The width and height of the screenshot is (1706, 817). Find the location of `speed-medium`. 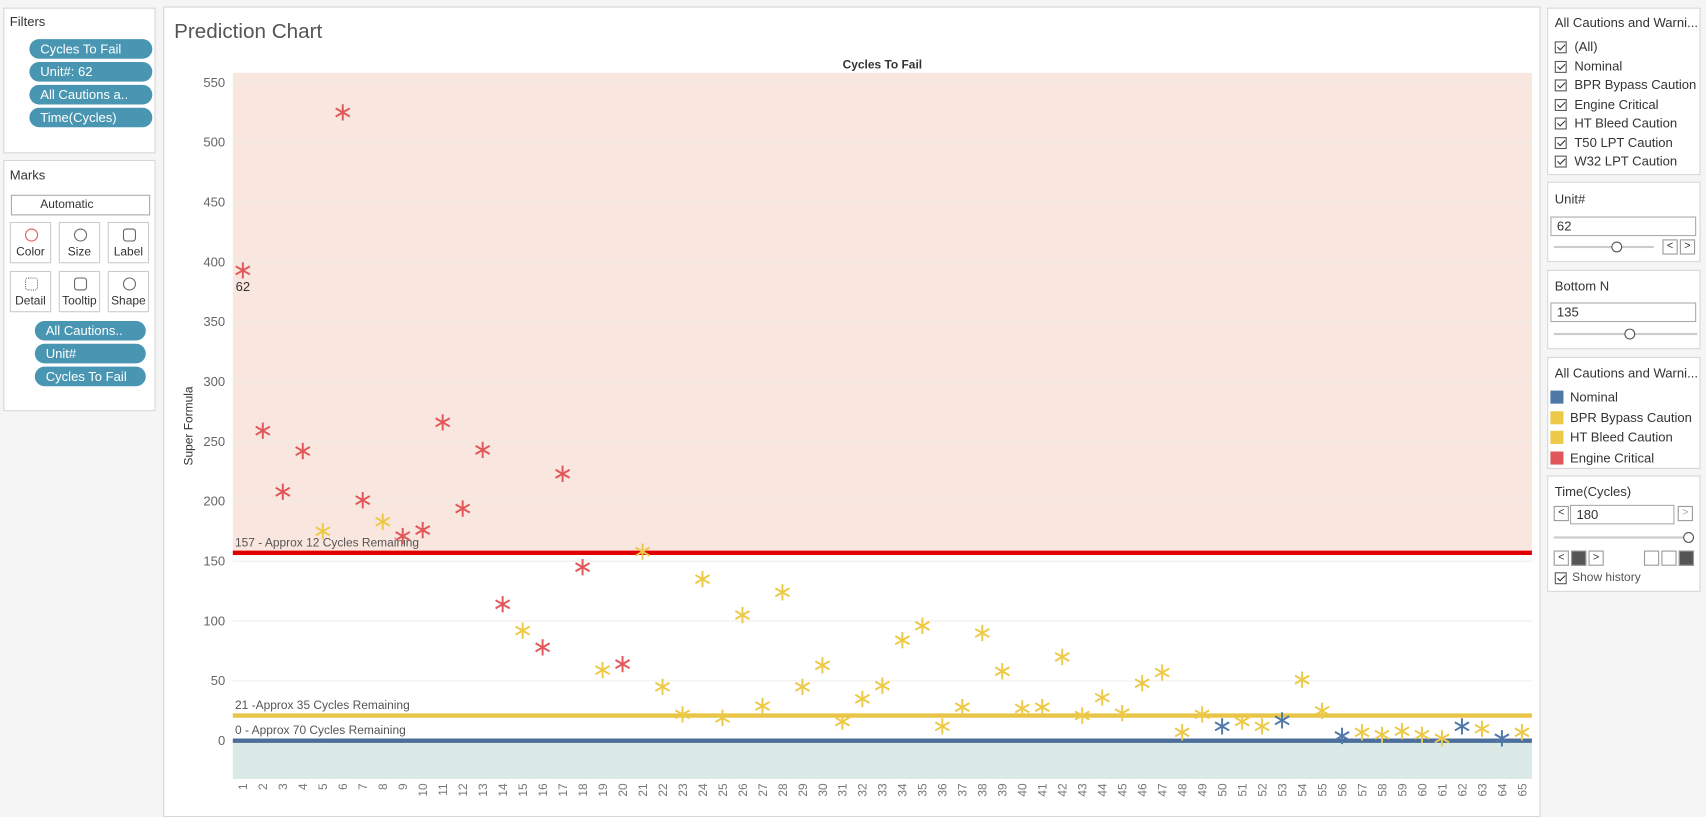

speed-medium is located at coordinates (1669, 558).